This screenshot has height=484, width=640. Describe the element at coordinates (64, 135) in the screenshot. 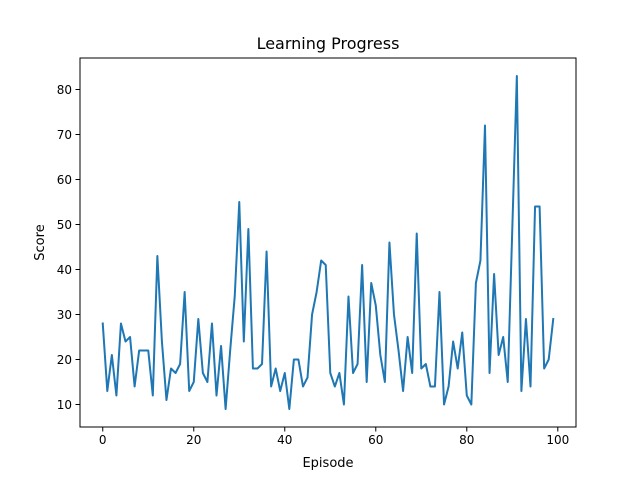

I see `y-tick-label: 70` at that location.